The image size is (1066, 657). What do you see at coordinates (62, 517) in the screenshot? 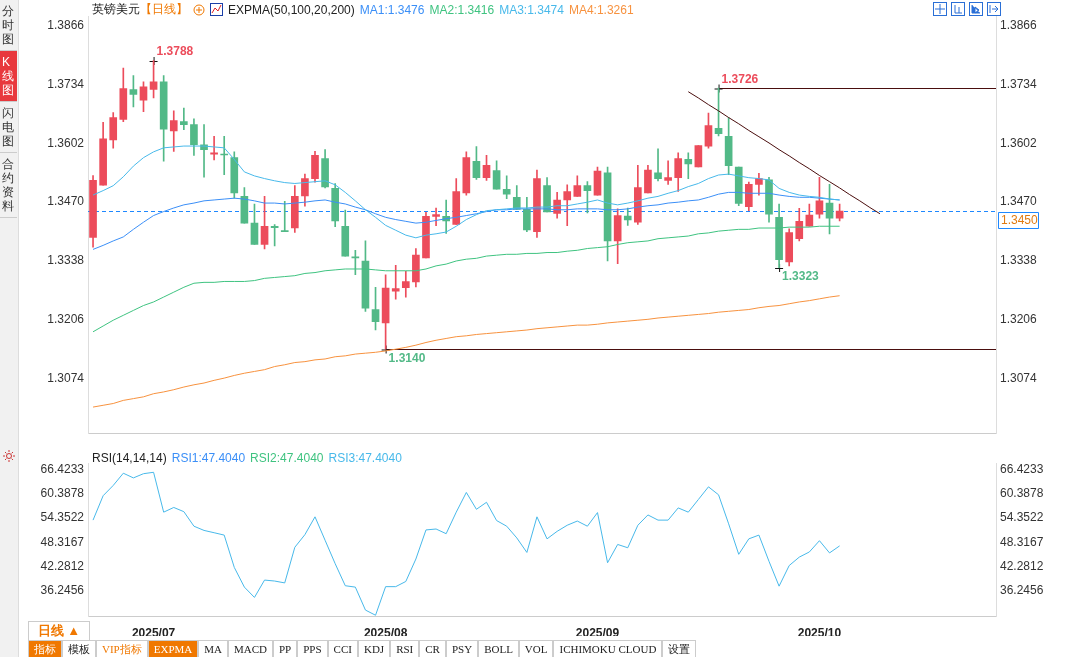
I see `y-tick-label: 54.3522` at bounding box center [62, 517].